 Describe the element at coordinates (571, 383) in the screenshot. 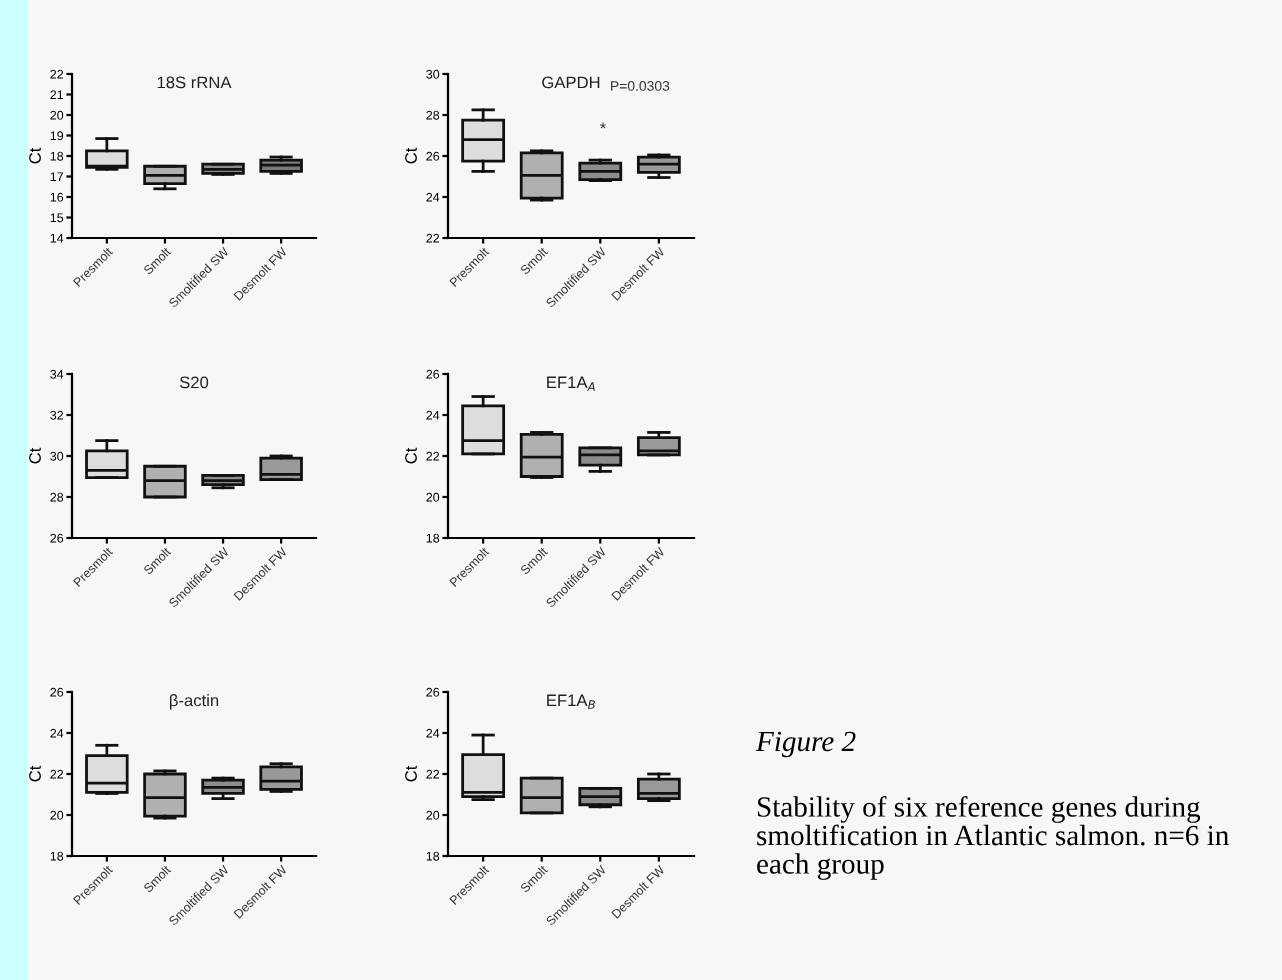

I see `chart-title: EF1A$_{A}$` at that location.